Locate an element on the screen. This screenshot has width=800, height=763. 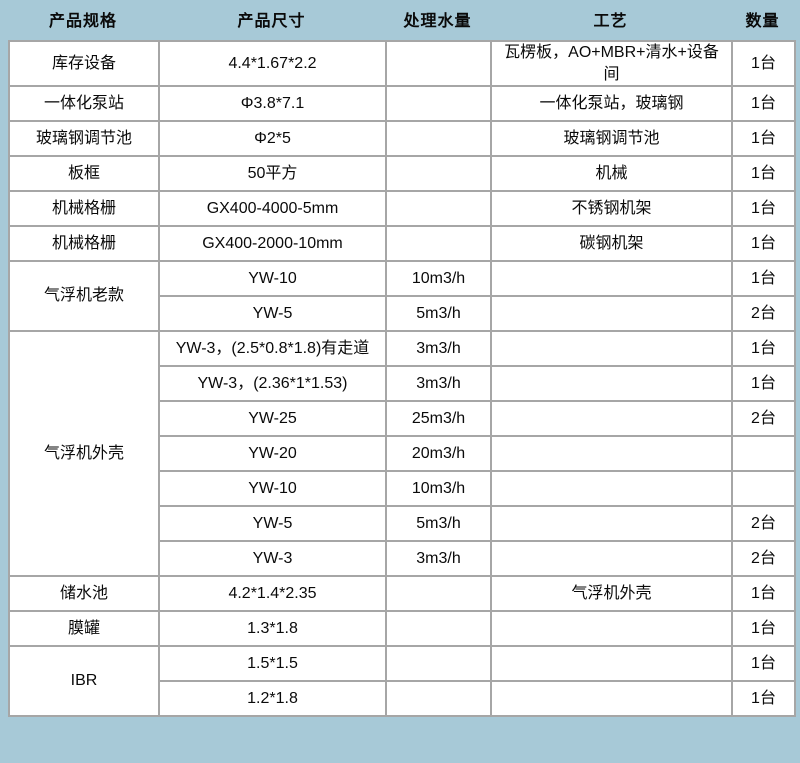
cell-size: YW-20 is located at coordinates (272, 454).